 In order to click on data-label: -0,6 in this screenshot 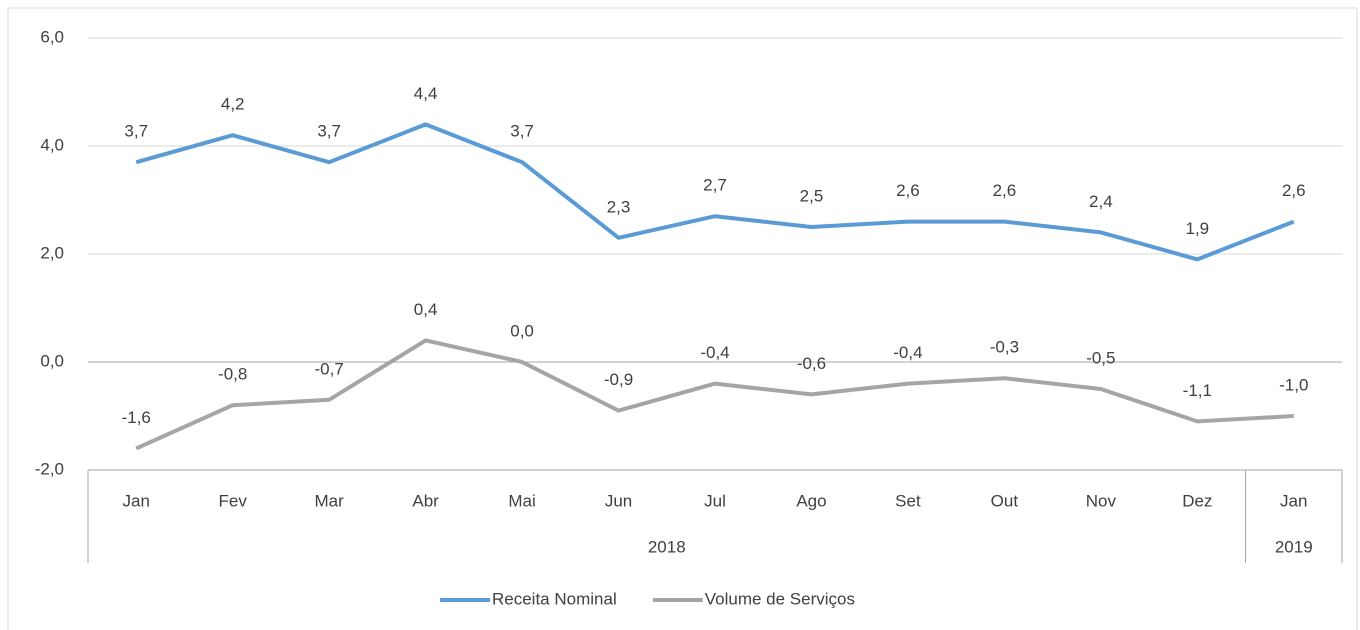, I will do `click(811, 363)`.